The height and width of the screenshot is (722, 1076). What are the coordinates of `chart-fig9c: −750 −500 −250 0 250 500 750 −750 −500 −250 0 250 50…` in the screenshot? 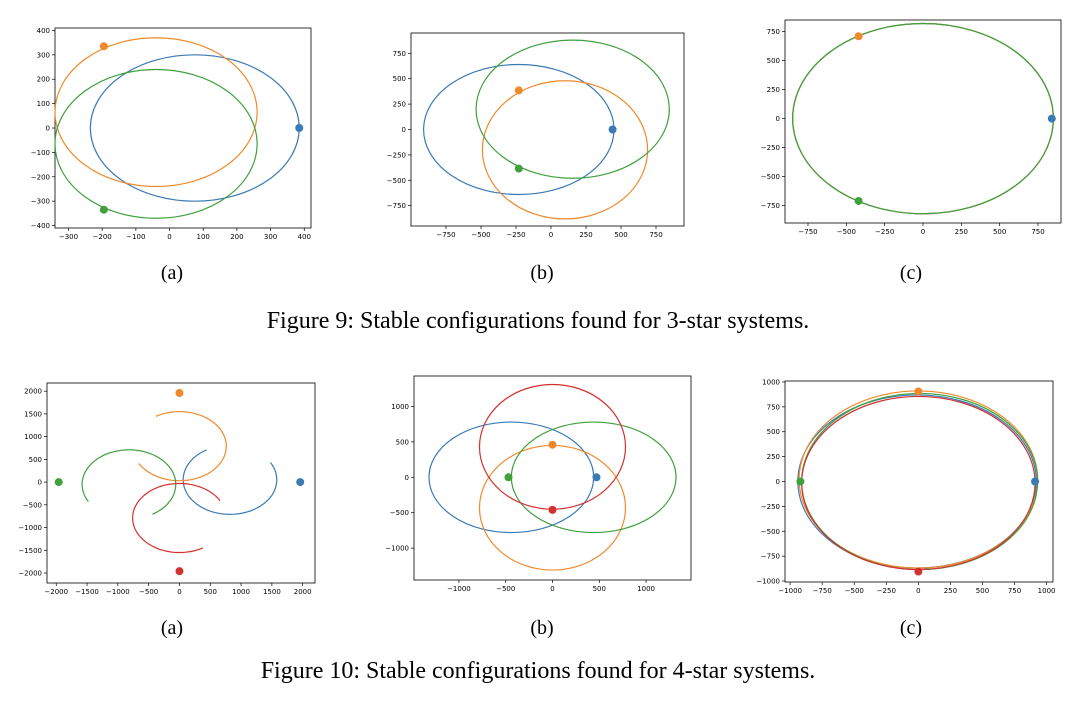 It's located at (911, 127).